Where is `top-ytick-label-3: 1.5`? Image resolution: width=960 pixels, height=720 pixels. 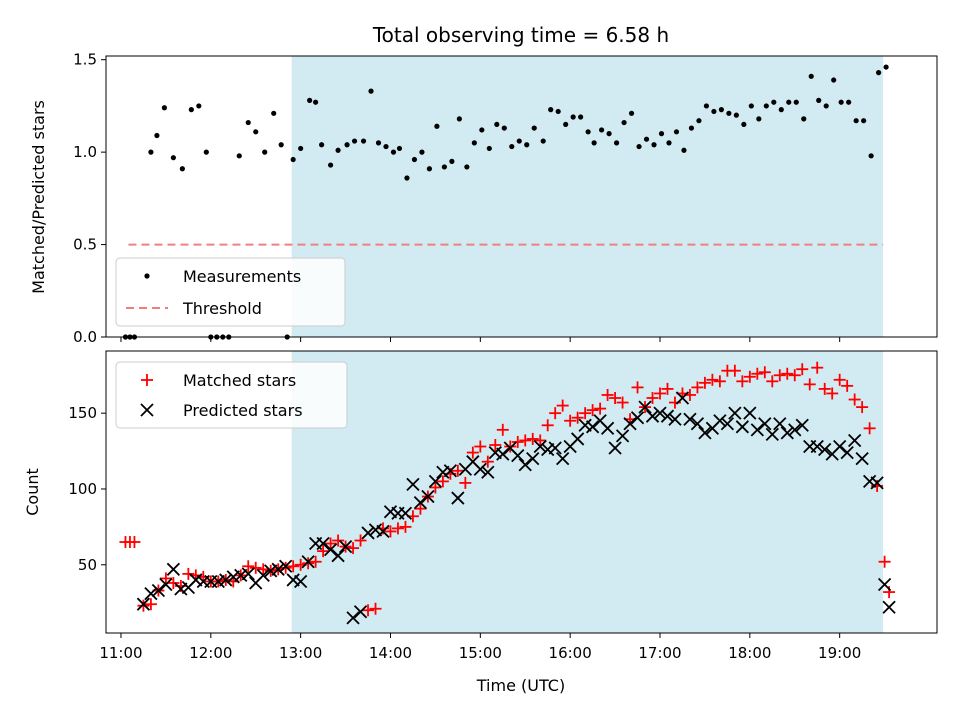 top-ytick-label-3: 1.5 is located at coordinates (85, 60).